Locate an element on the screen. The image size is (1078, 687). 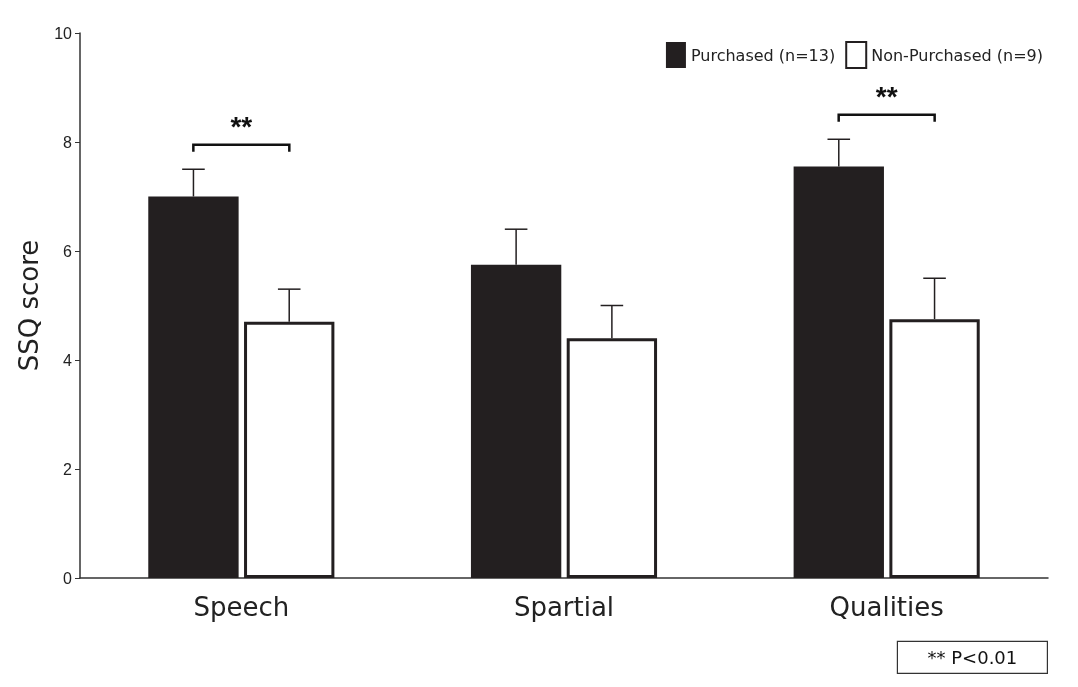
y-tick-label: 8 is located at coordinates (68, 142).